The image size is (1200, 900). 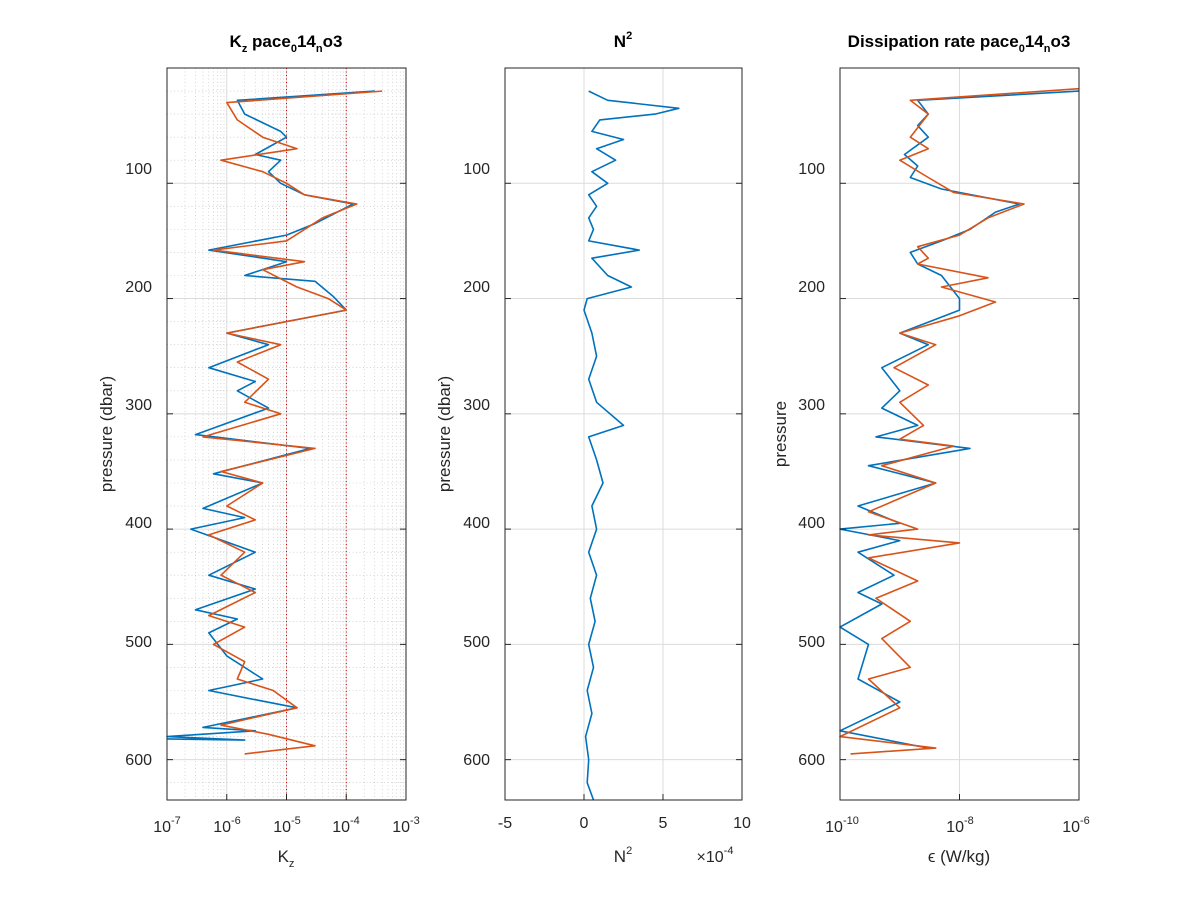 I want to click on n2-series, so click(x=631, y=445).